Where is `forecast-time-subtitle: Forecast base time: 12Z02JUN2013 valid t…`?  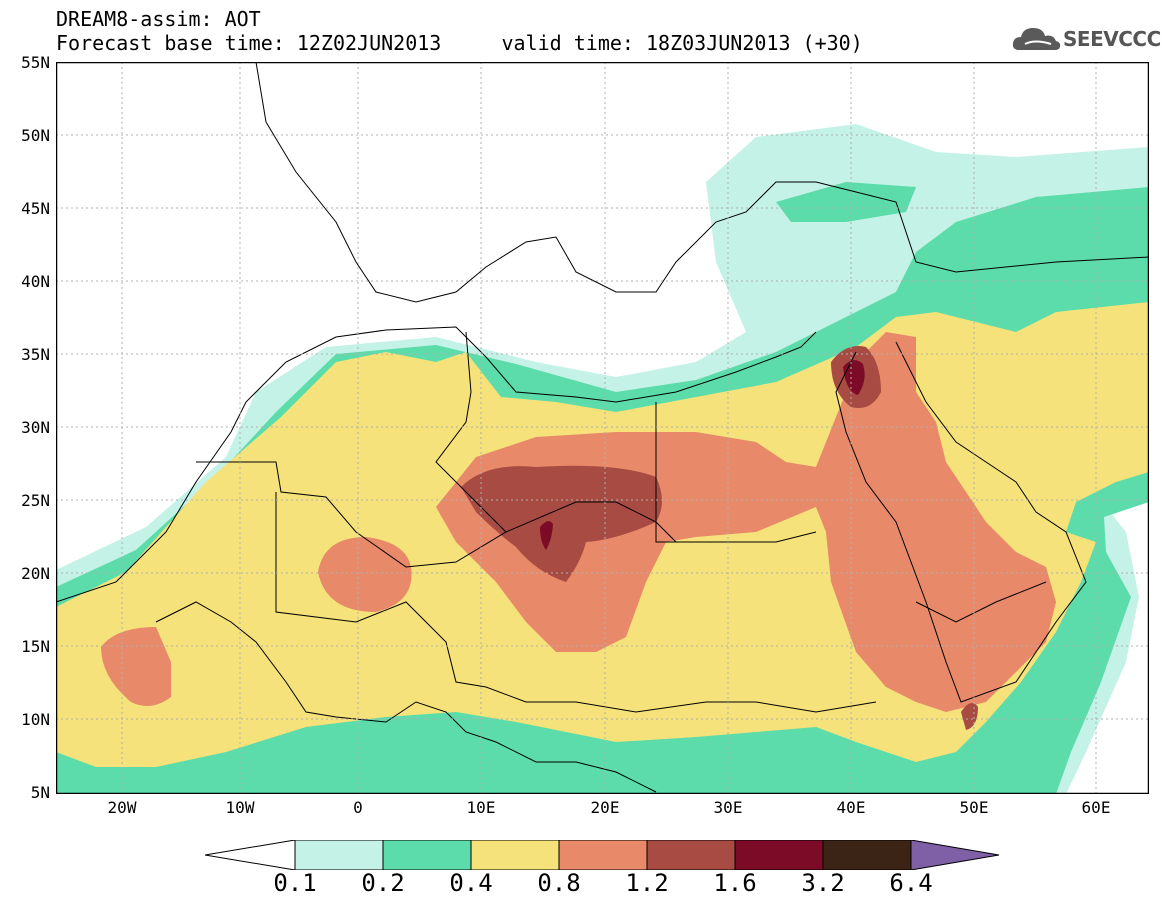 forecast-time-subtitle: Forecast base time: 12Z02JUN2013 valid t… is located at coordinates (459, 43).